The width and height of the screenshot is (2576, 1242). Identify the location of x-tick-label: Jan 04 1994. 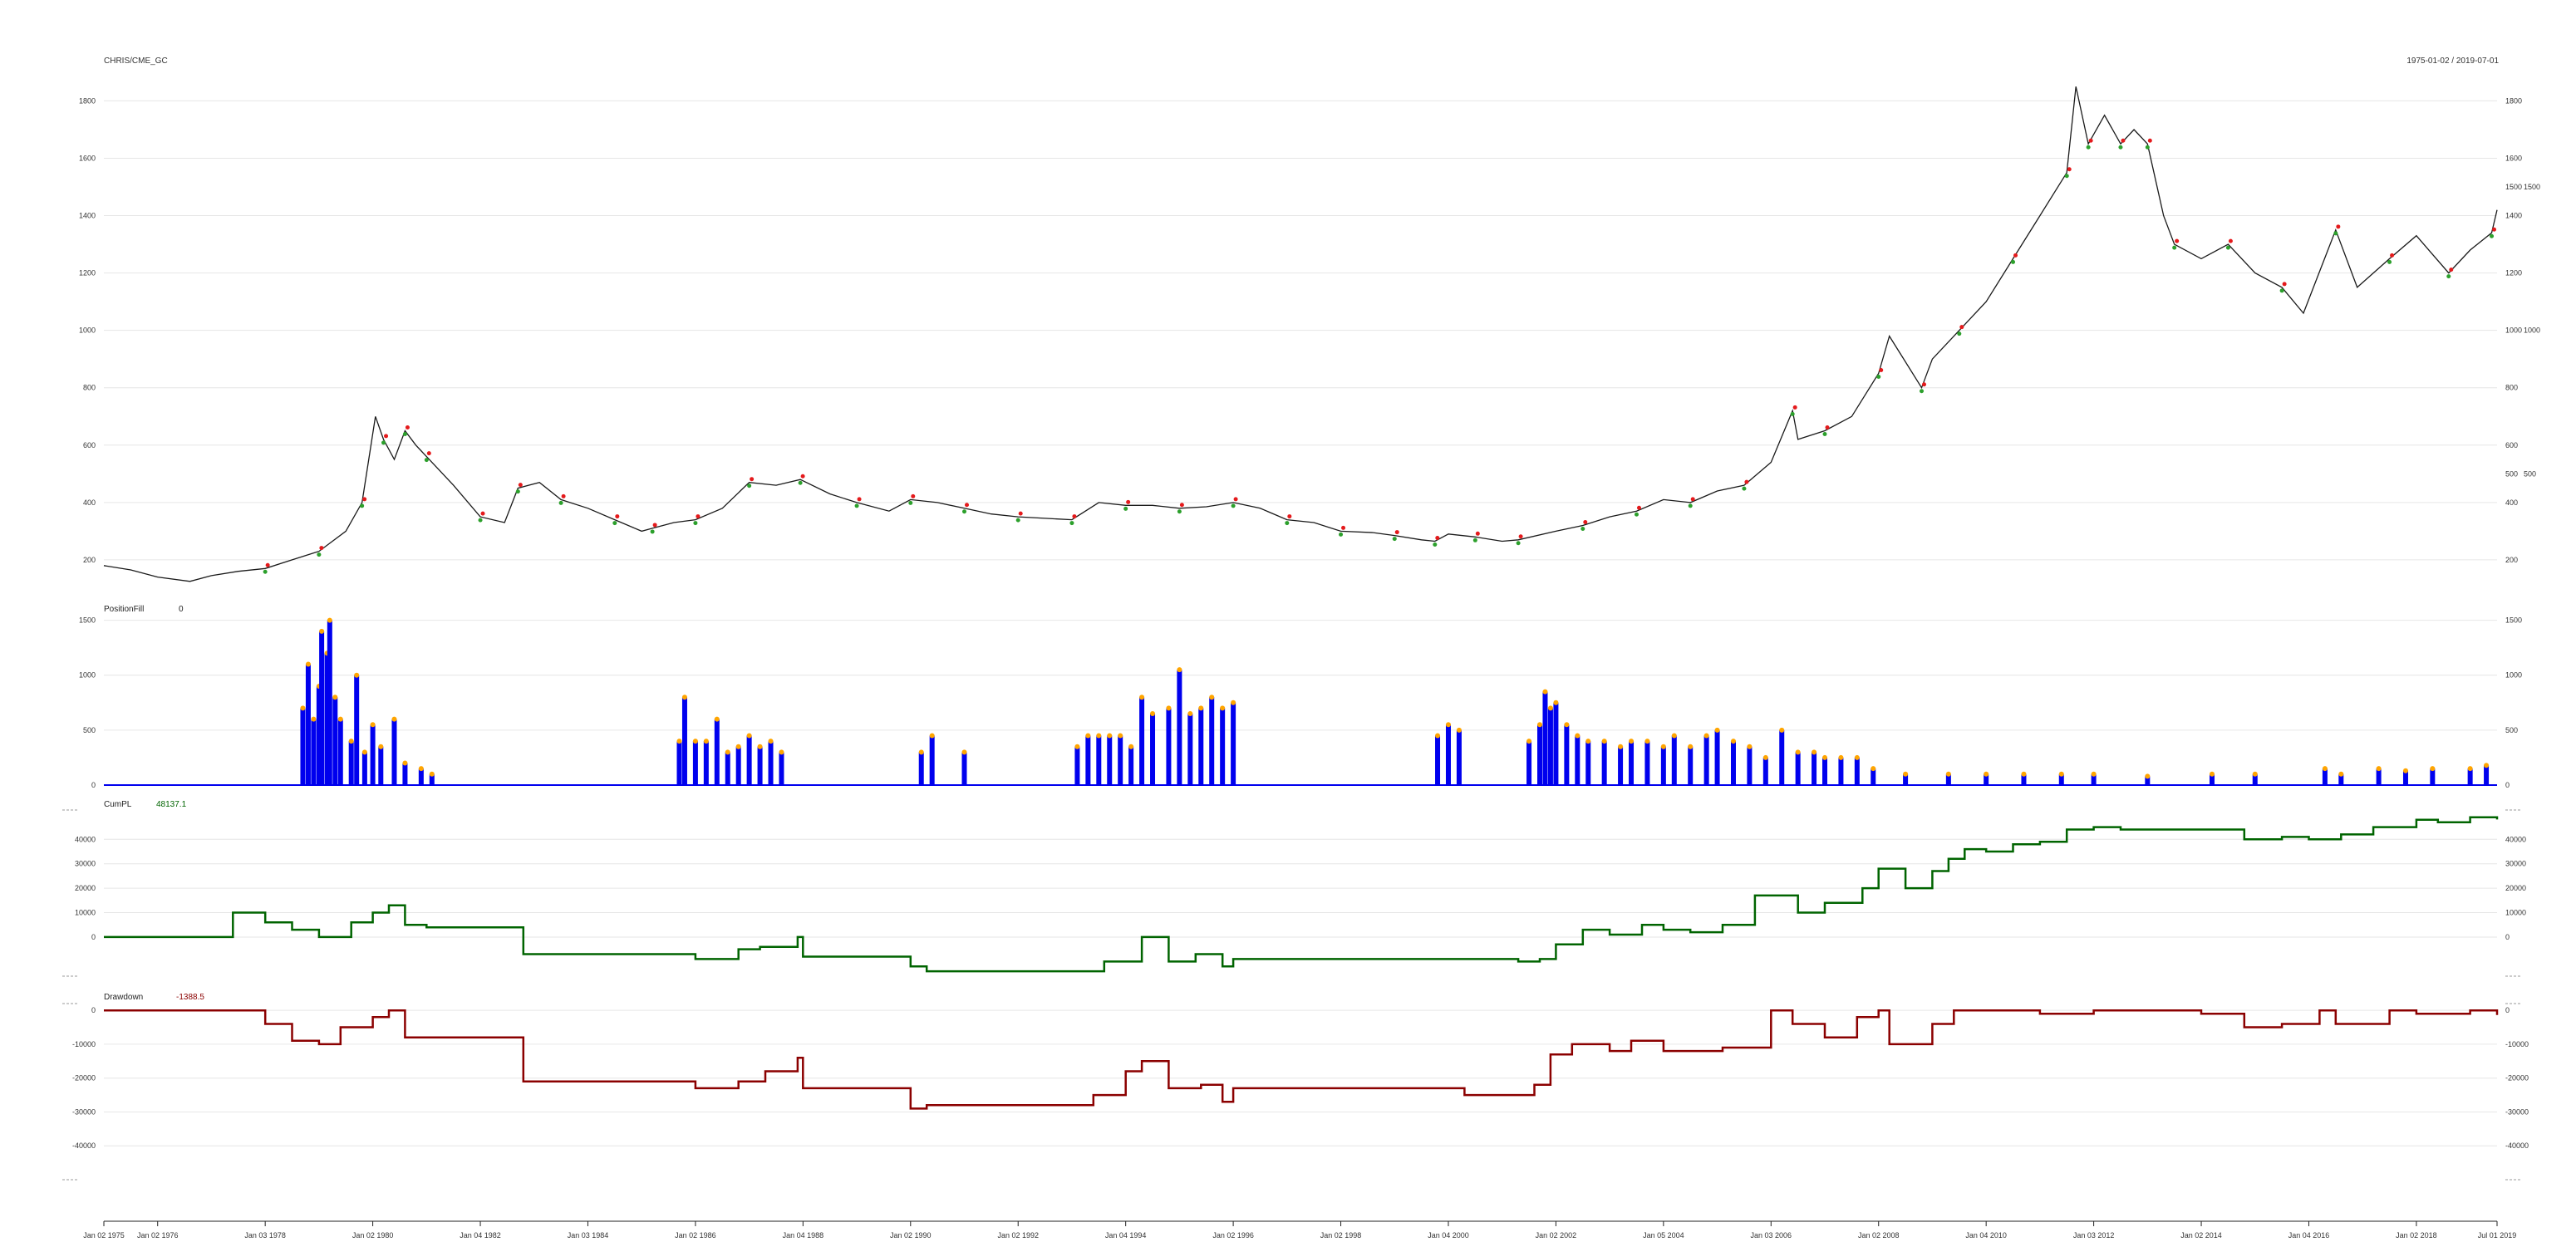
(1126, 1235).